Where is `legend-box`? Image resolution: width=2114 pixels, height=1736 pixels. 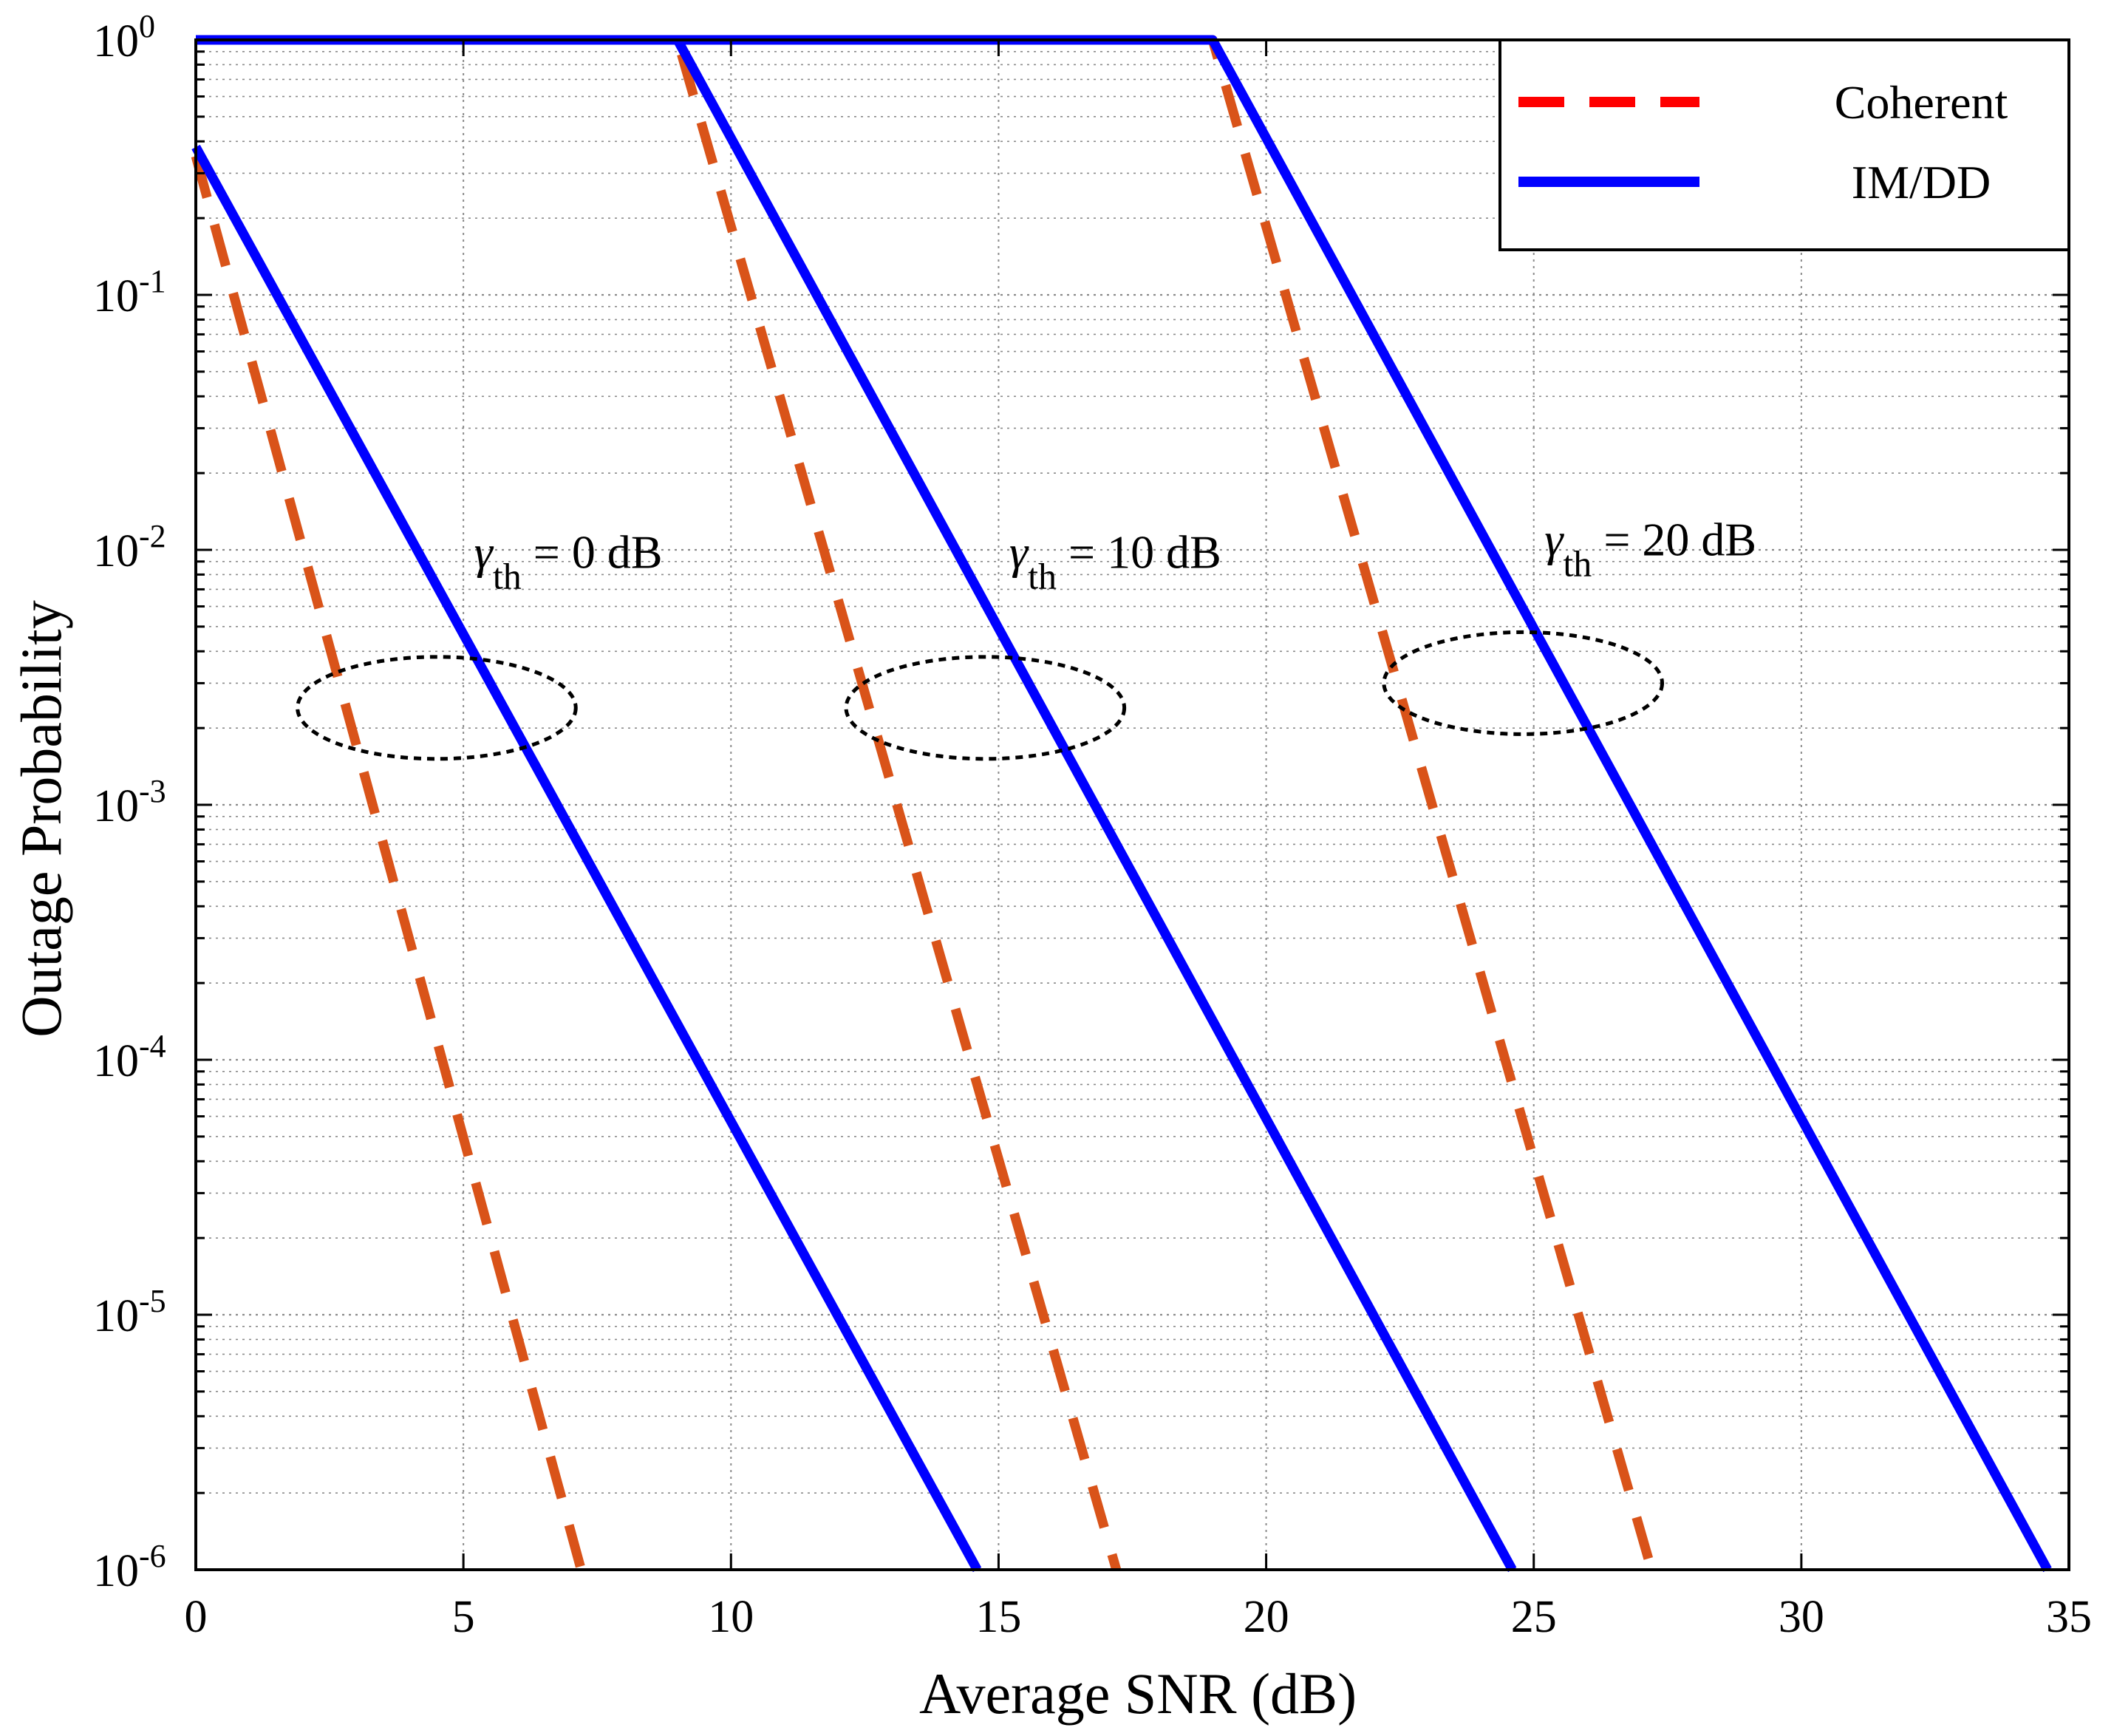
legend-box is located at coordinates (1784, 144).